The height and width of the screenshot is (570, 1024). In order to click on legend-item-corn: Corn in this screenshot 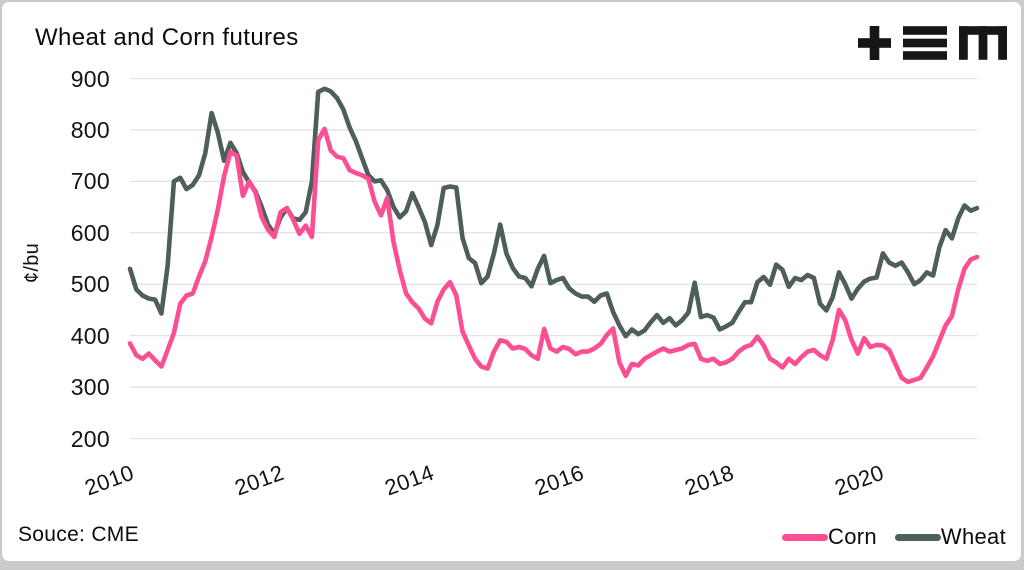, I will do `click(829, 537)`.